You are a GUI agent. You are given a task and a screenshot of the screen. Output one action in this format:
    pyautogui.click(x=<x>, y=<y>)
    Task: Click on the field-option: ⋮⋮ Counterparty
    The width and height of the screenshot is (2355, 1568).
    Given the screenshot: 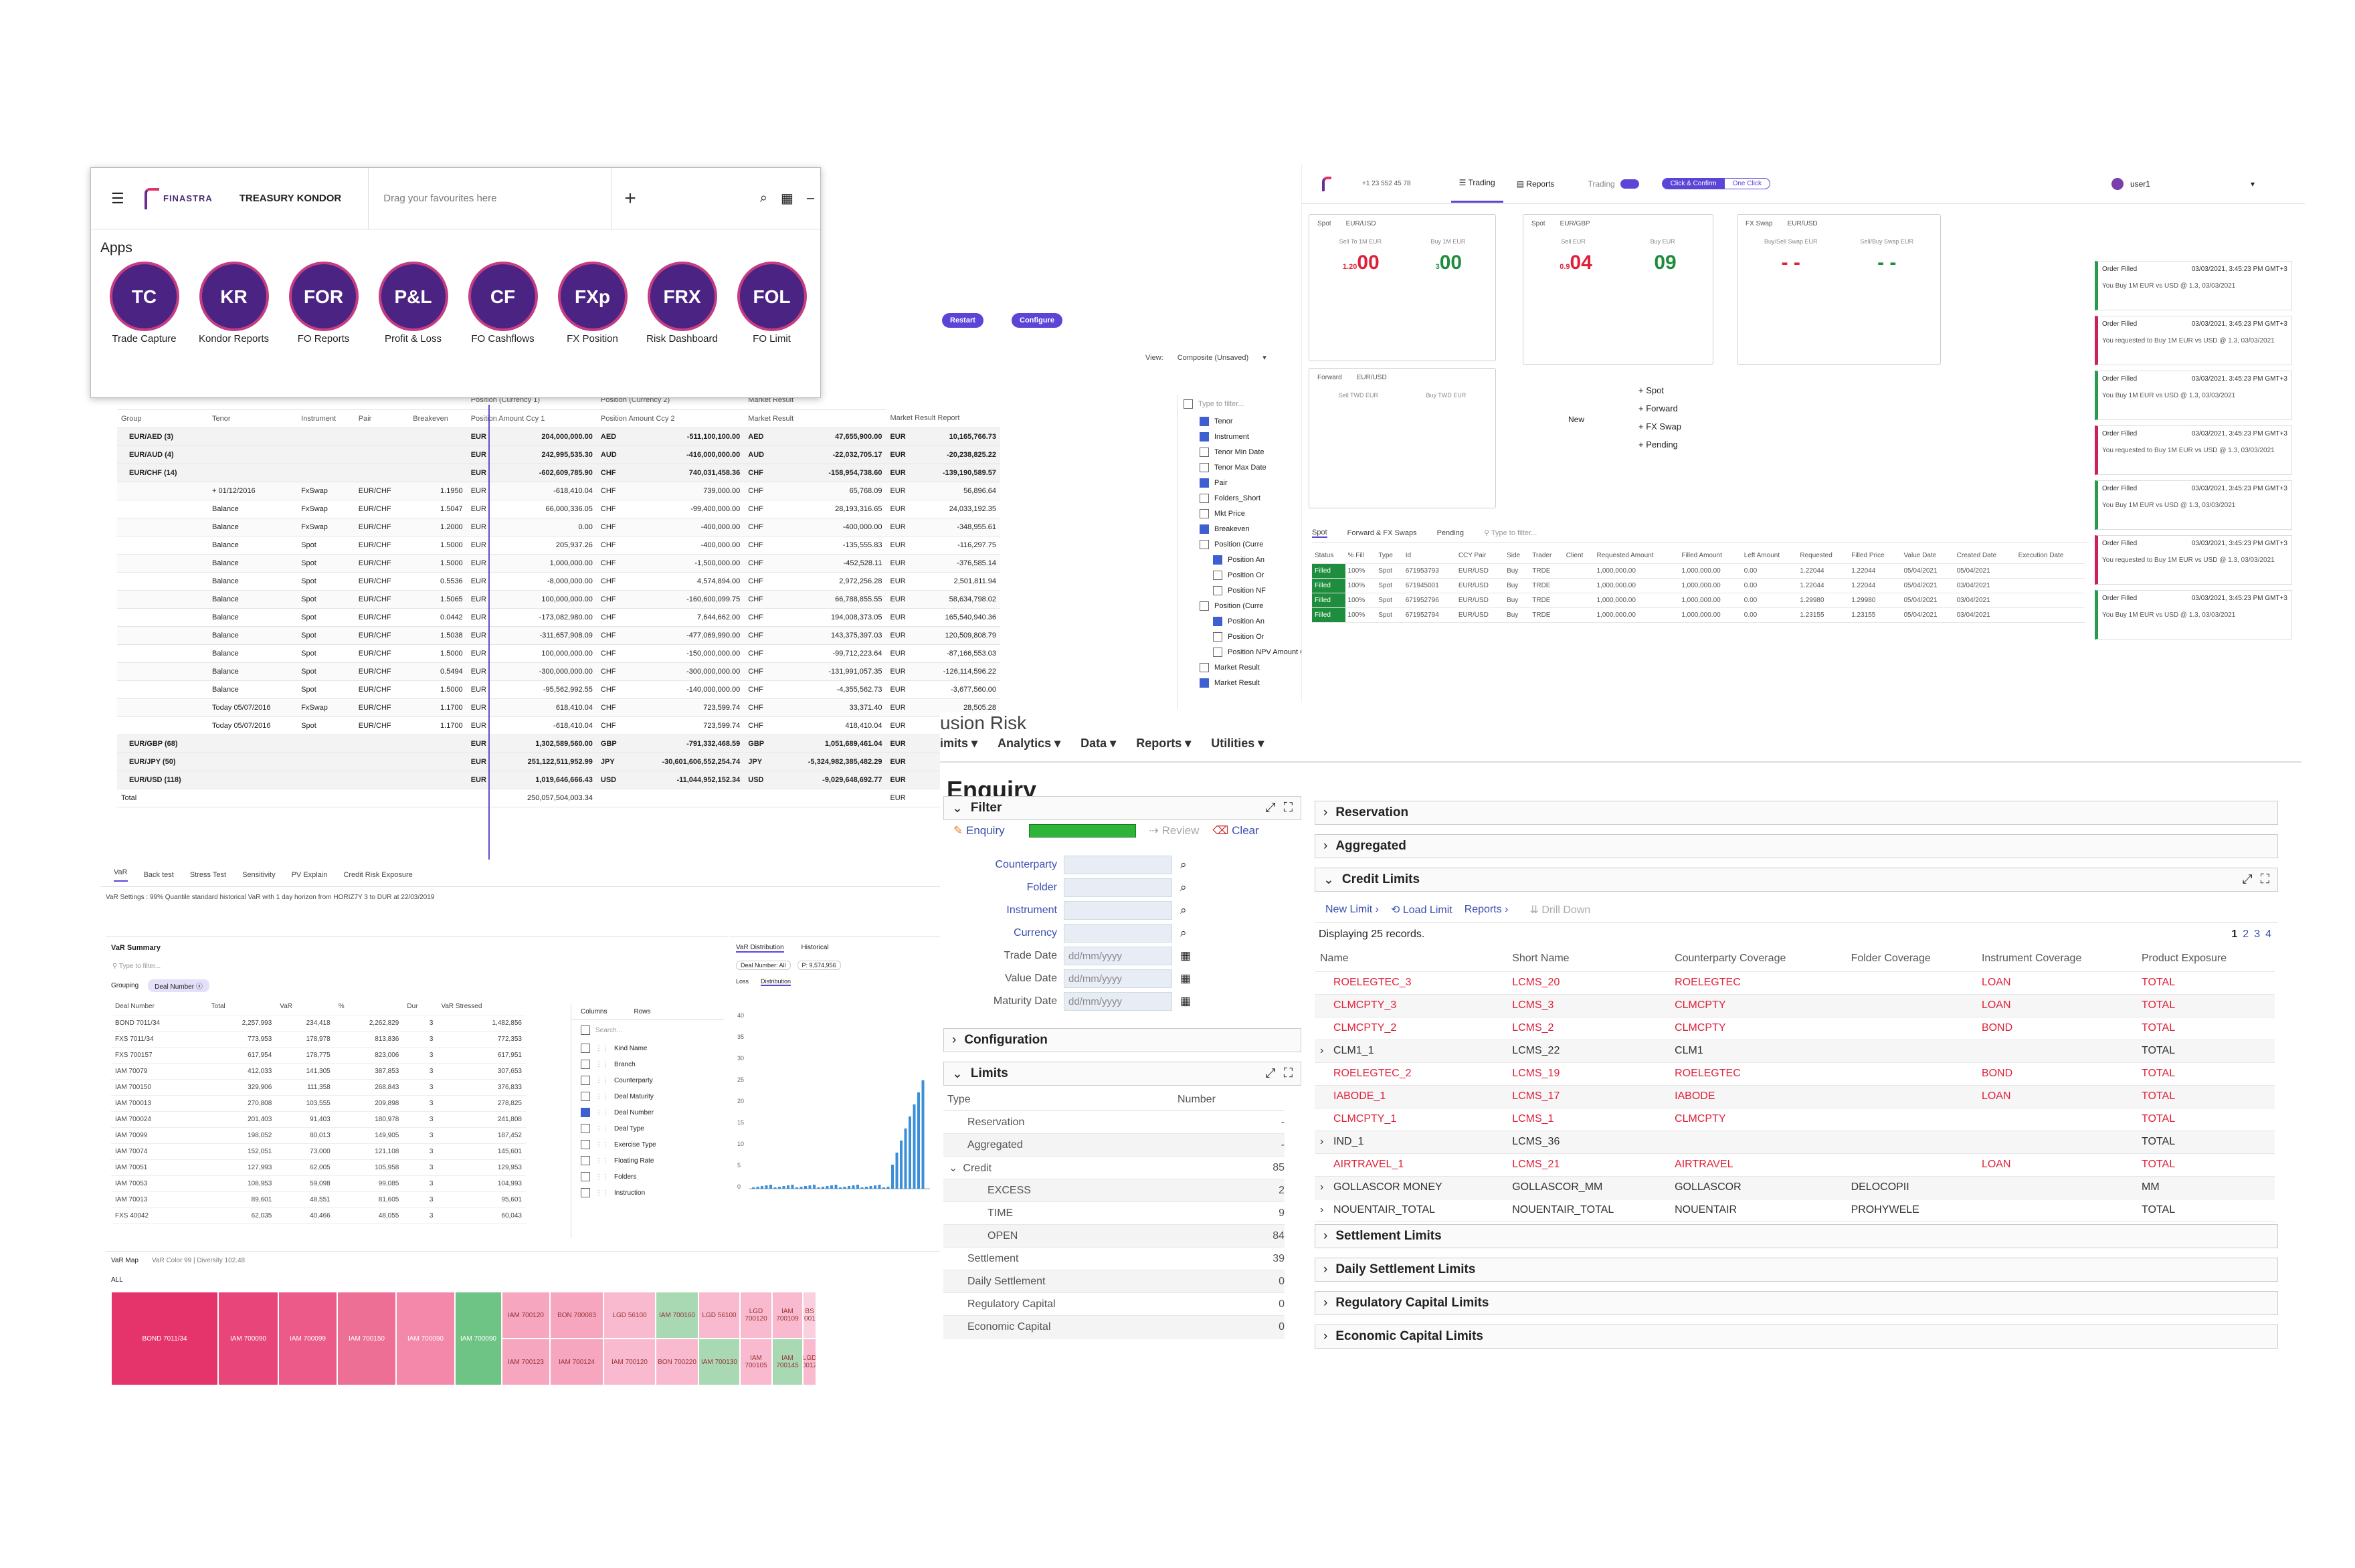 What is the action you would take?
    pyautogui.click(x=648, y=1080)
    